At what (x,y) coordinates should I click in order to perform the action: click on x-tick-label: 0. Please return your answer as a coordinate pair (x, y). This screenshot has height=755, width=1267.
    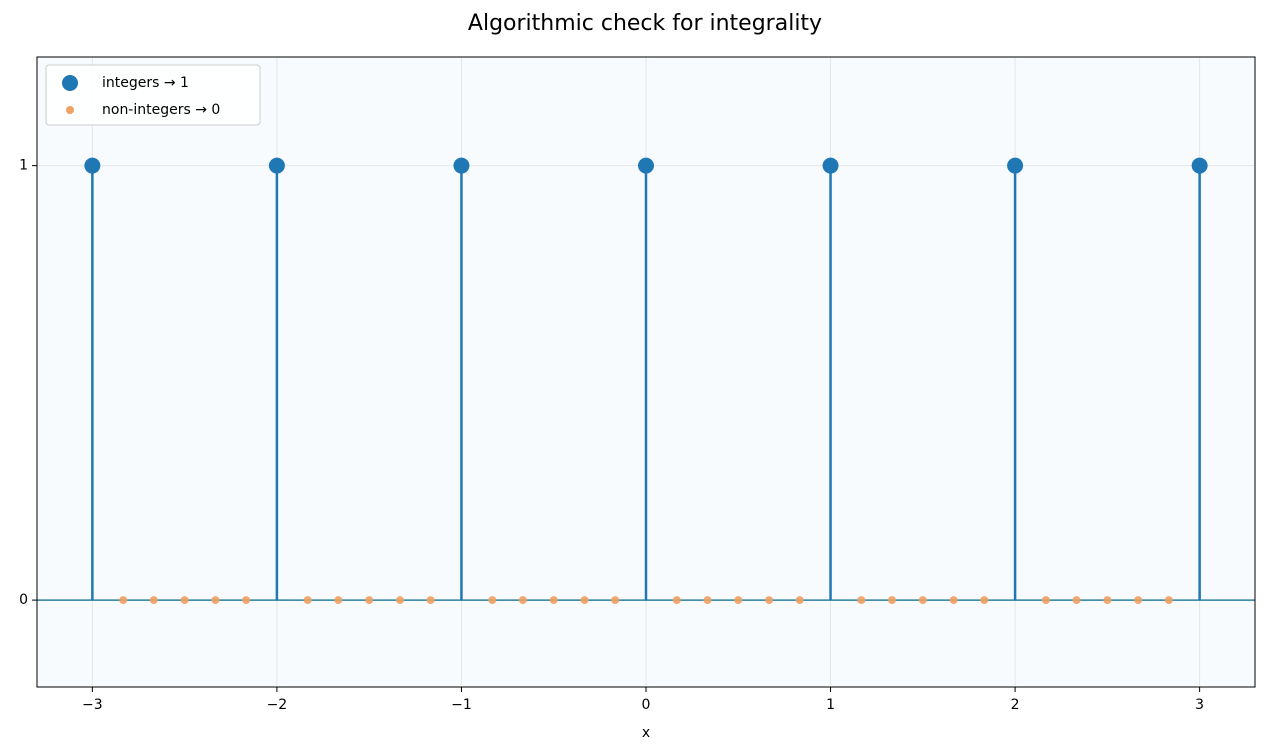
    Looking at the image, I should click on (646, 705).